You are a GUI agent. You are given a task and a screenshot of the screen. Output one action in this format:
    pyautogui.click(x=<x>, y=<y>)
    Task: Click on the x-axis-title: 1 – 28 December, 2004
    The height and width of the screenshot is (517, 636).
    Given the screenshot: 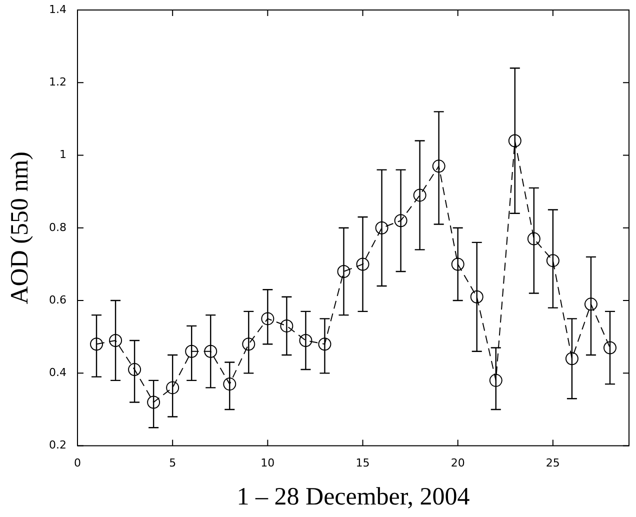 What is the action you would take?
    pyautogui.click(x=353, y=497)
    